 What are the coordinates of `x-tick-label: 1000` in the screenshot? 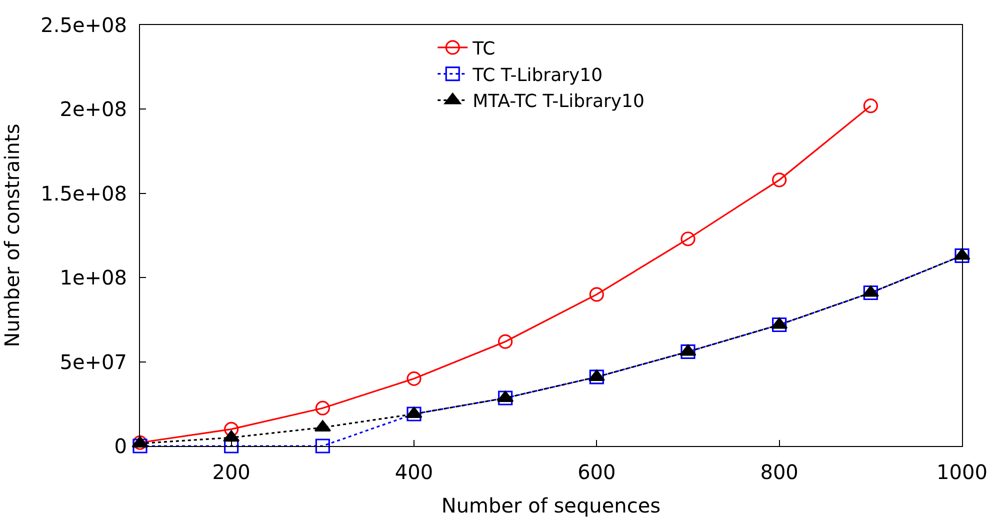 It's located at (962, 472).